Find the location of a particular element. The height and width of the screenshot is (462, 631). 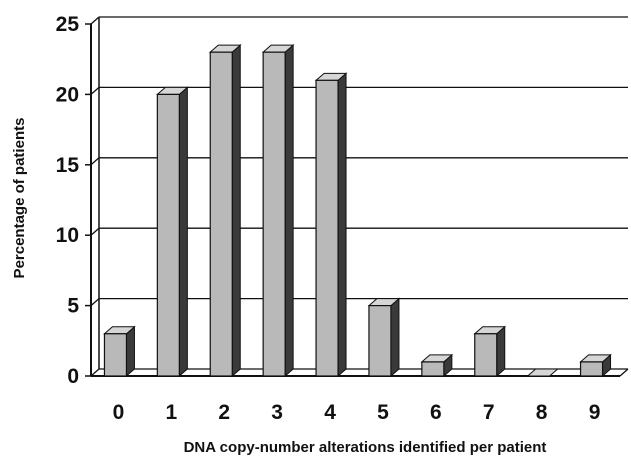

x-tick-label: 1 is located at coordinates (172, 412).